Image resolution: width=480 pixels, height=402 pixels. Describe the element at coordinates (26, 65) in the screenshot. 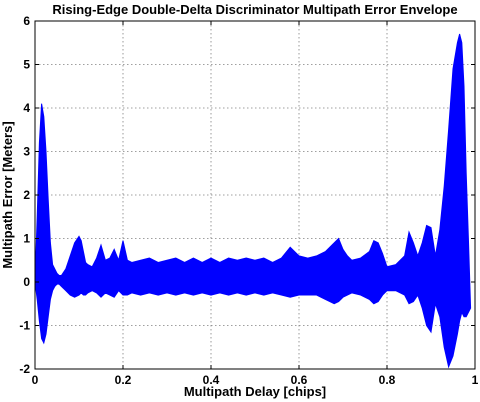

I see `y-tick-label: 5` at that location.